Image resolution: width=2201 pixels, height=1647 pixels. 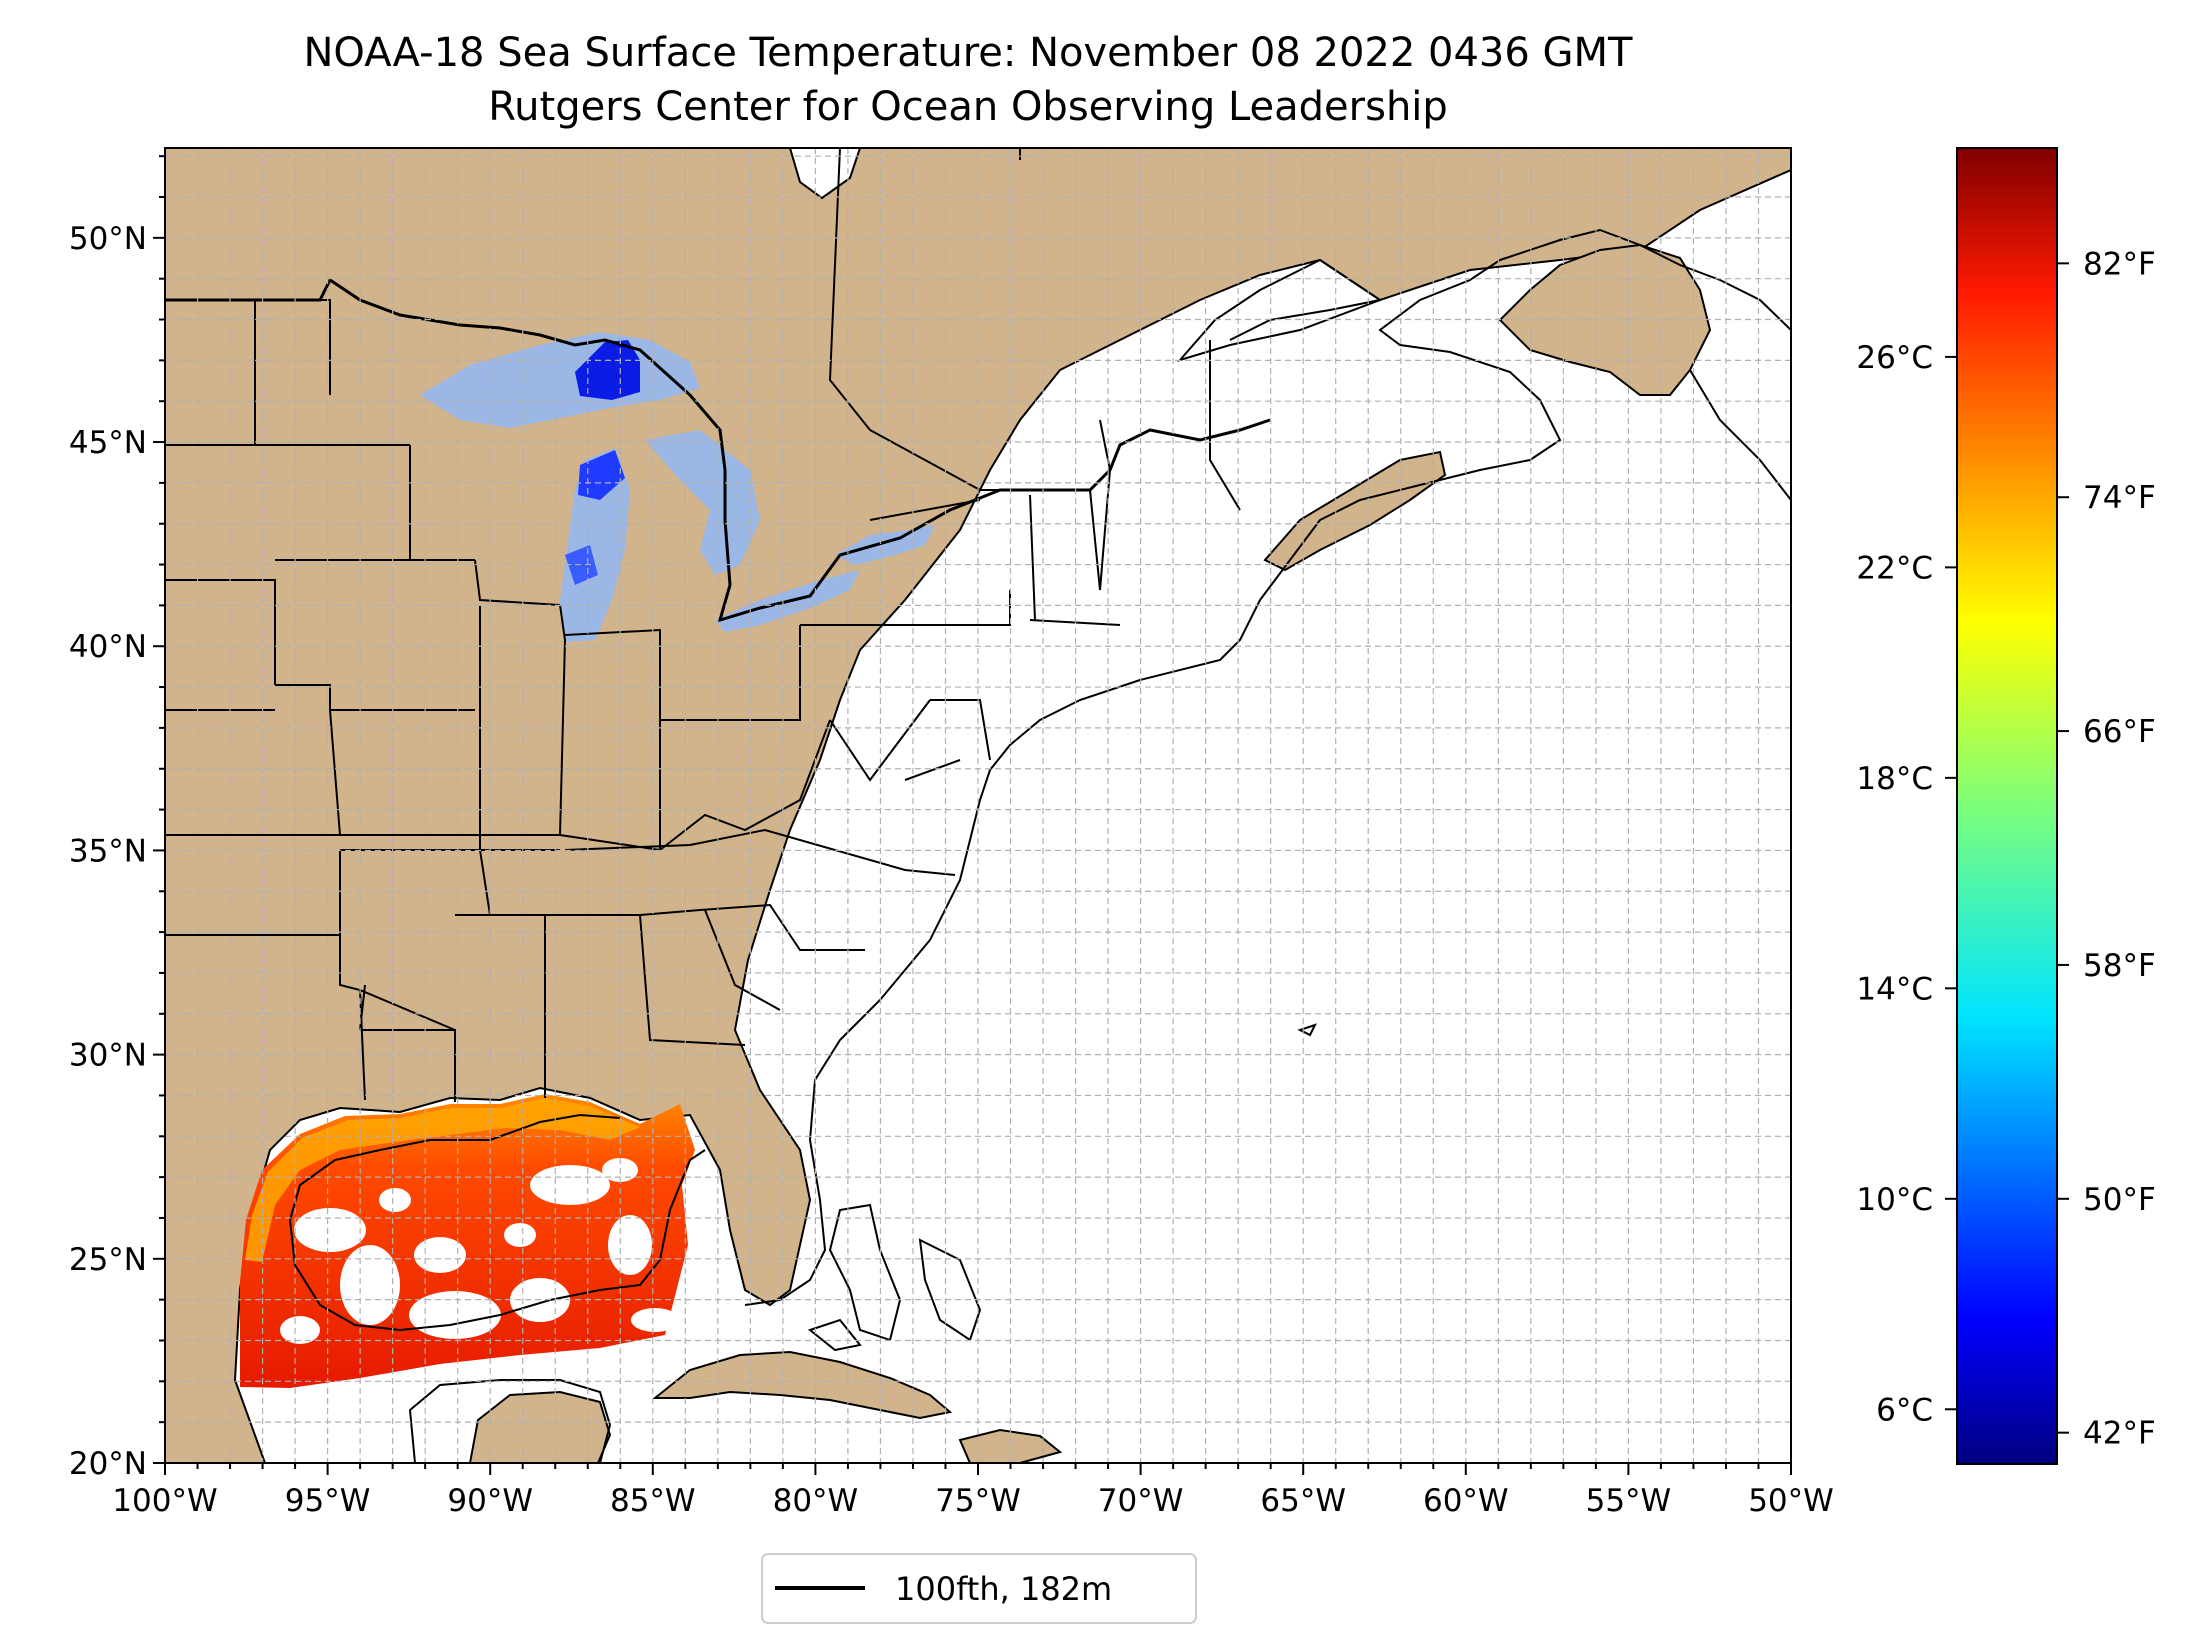 I want to click on nova-scotia-landmass, so click(x=1355, y=511).